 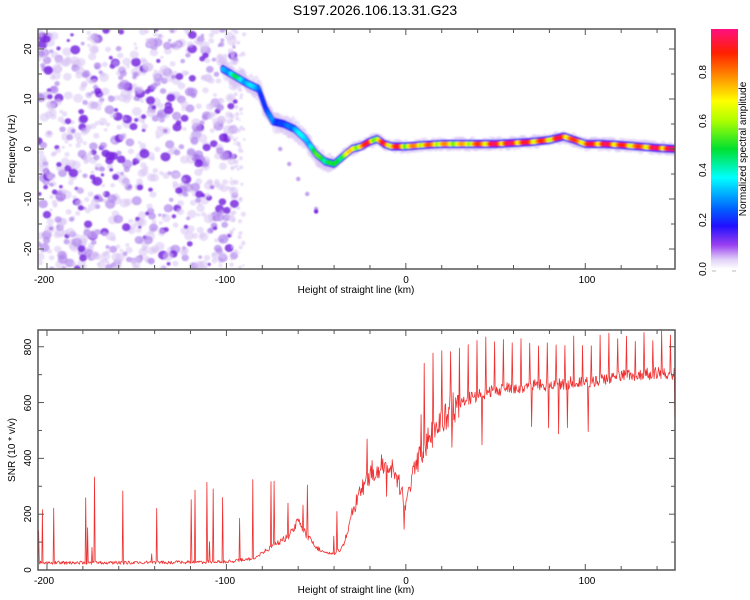 I want to click on bottom-xtick-label-0: -200, so click(x=44, y=581).